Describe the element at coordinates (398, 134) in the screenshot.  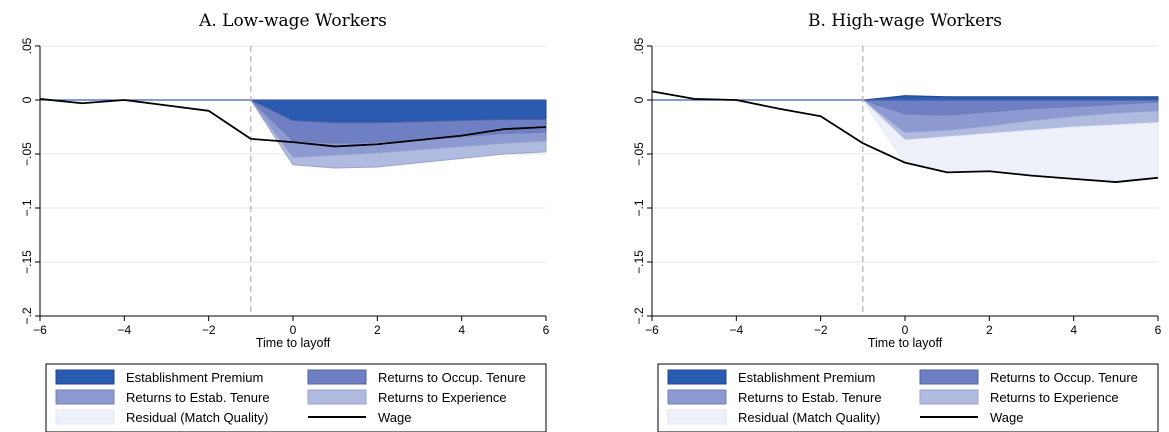
I see `area-returns-to-experience` at that location.